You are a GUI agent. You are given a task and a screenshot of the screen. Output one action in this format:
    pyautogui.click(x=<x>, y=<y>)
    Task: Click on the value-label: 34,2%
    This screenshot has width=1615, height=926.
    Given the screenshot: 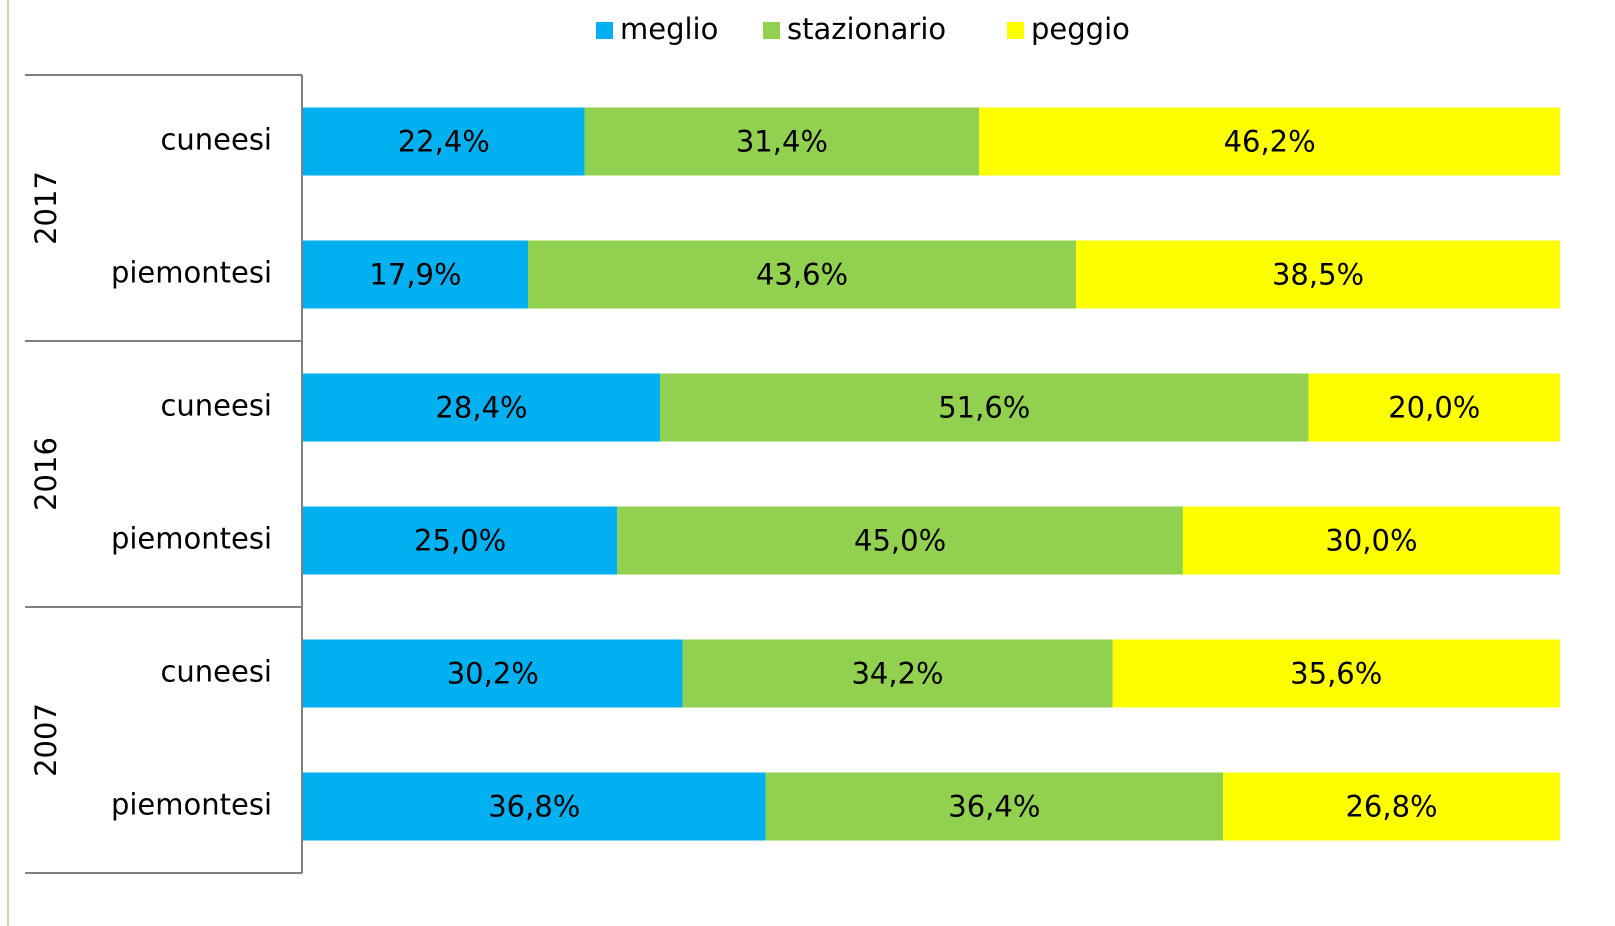 What is the action you would take?
    pyautogui.click(x=897, y=674)
    